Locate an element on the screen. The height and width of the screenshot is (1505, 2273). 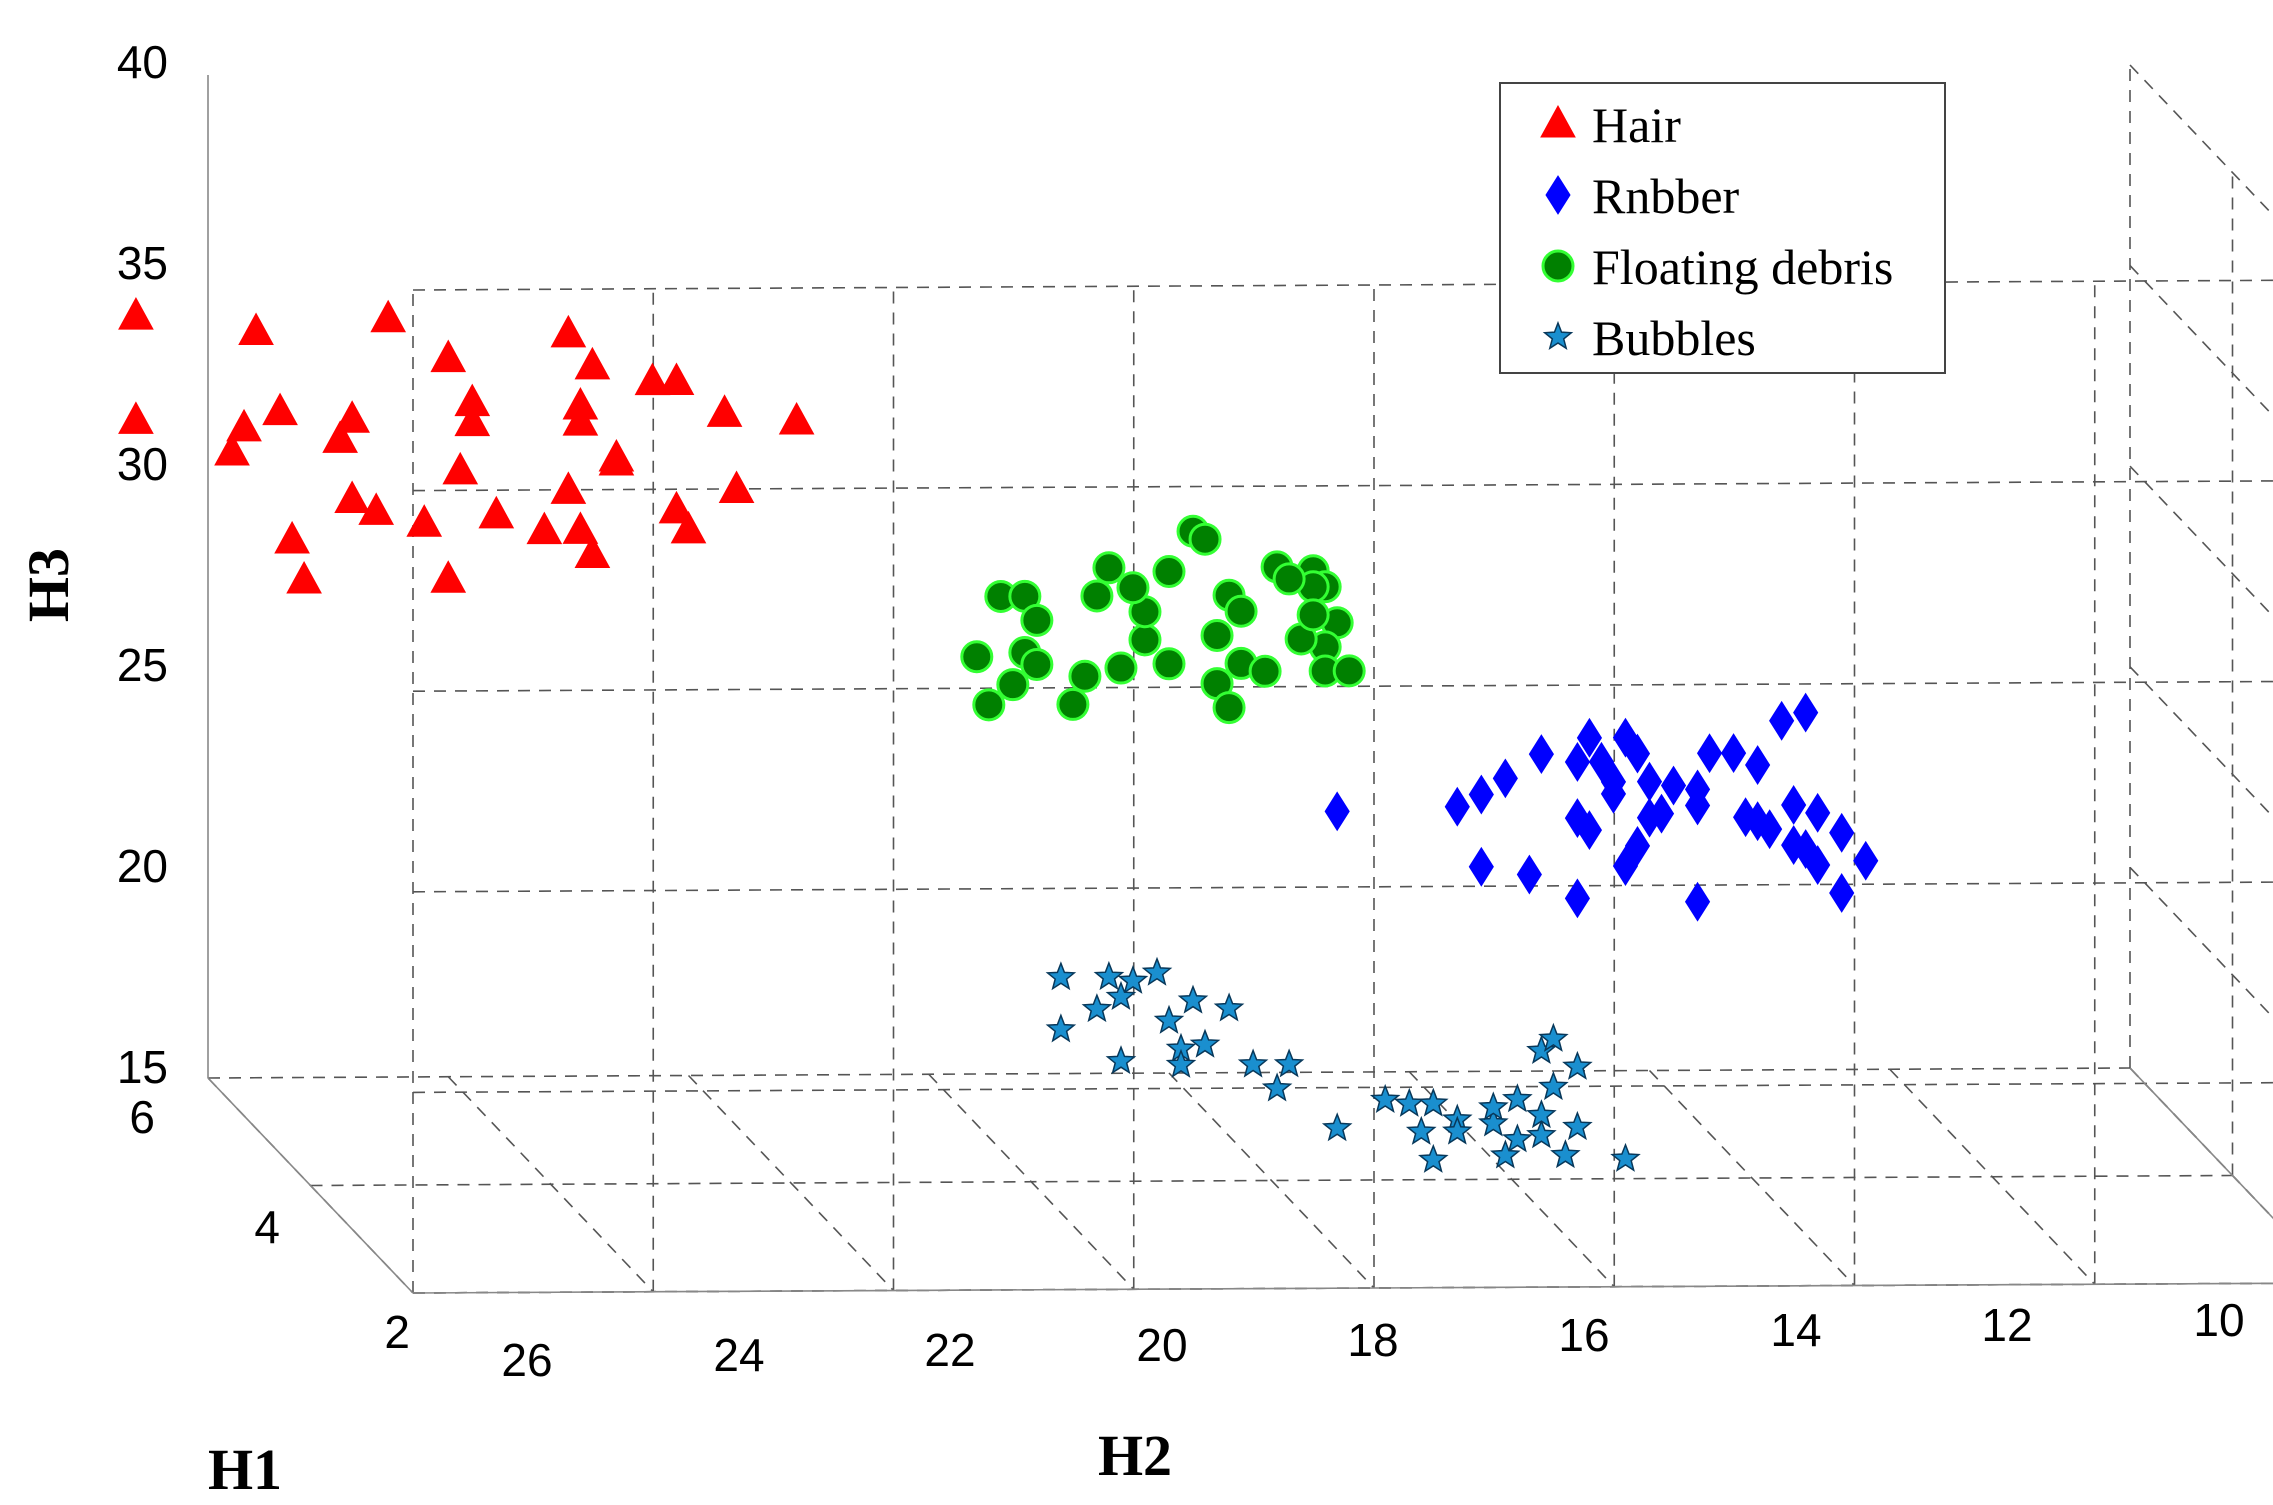
y-tick-label: 24 is located at coordinates (738, 1355).